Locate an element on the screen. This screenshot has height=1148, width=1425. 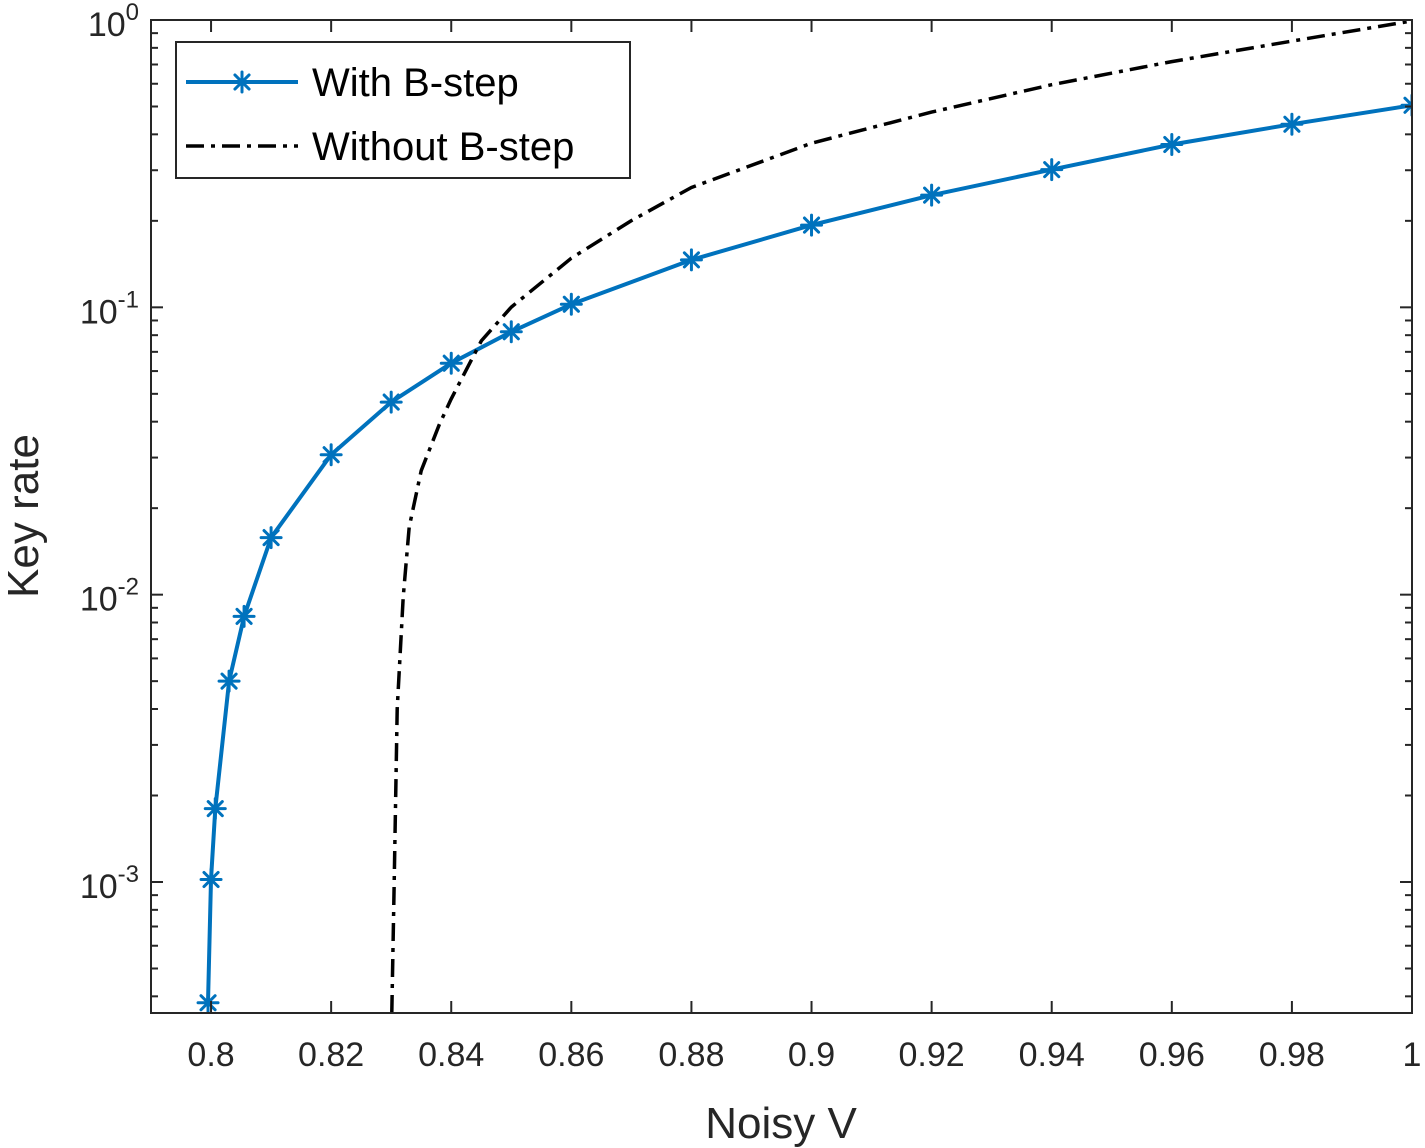
x-axis-title: Noisy V is located at coordinates (781, 1123).